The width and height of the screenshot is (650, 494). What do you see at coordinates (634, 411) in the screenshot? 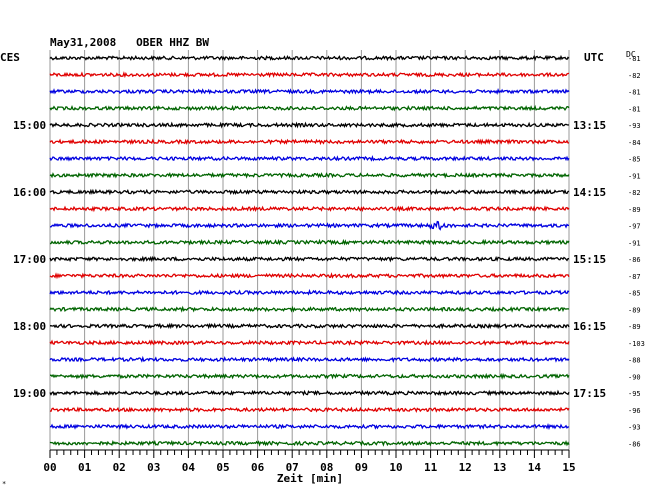
I see `dc-offset-label: -96` at bounding box center [634, 411].